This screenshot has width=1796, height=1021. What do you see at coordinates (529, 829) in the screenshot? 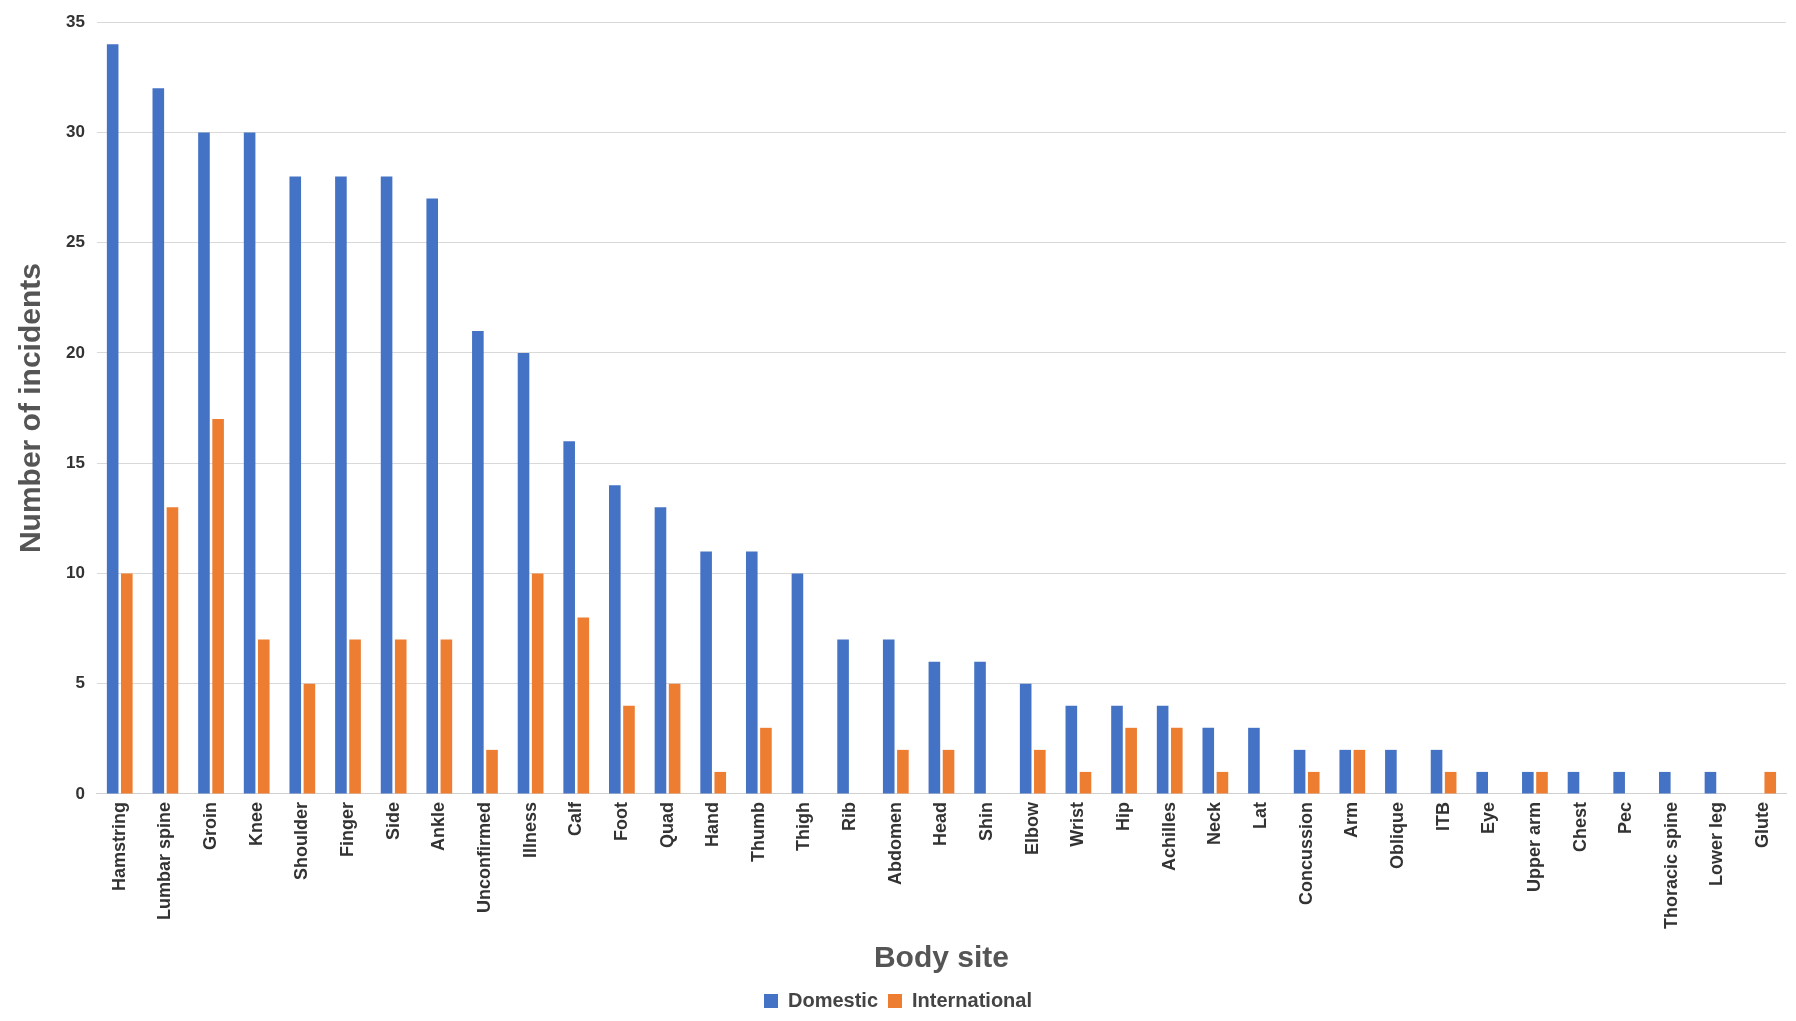
I see `x-tick-label: Illness` at bounding box center [529, 829].